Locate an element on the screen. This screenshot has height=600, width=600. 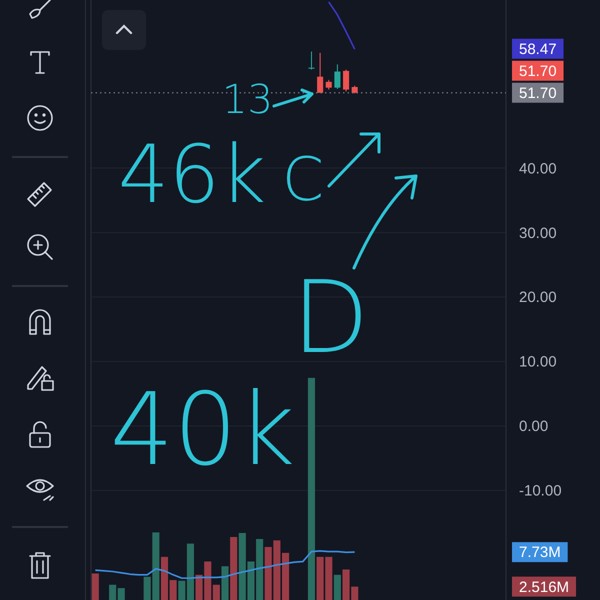
y-tick-label: 40.00 is located at coordinates (538, 169).